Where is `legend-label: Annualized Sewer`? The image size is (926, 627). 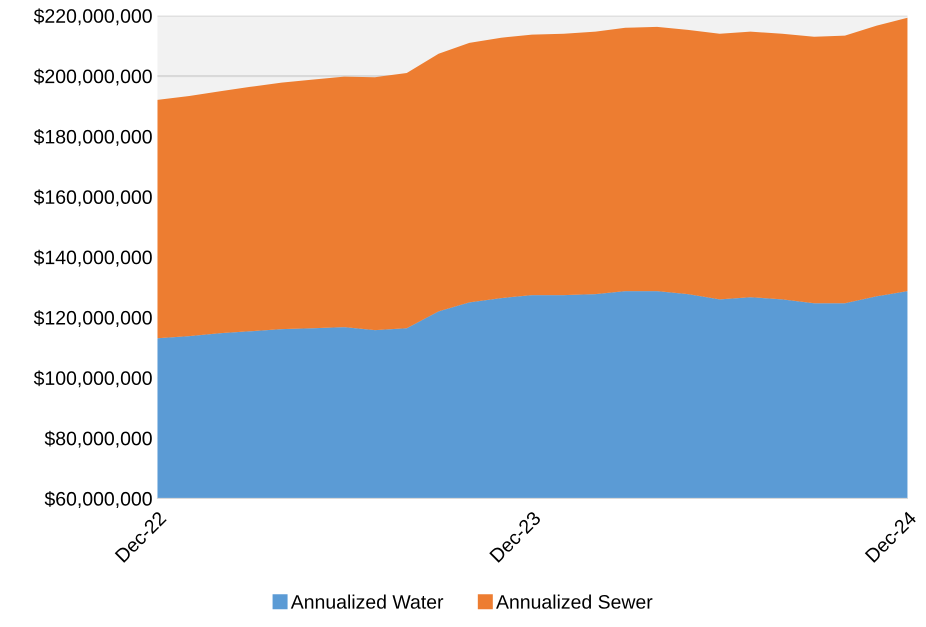
legend-label: Annualized Sewer is located at coordinates (574, 601).